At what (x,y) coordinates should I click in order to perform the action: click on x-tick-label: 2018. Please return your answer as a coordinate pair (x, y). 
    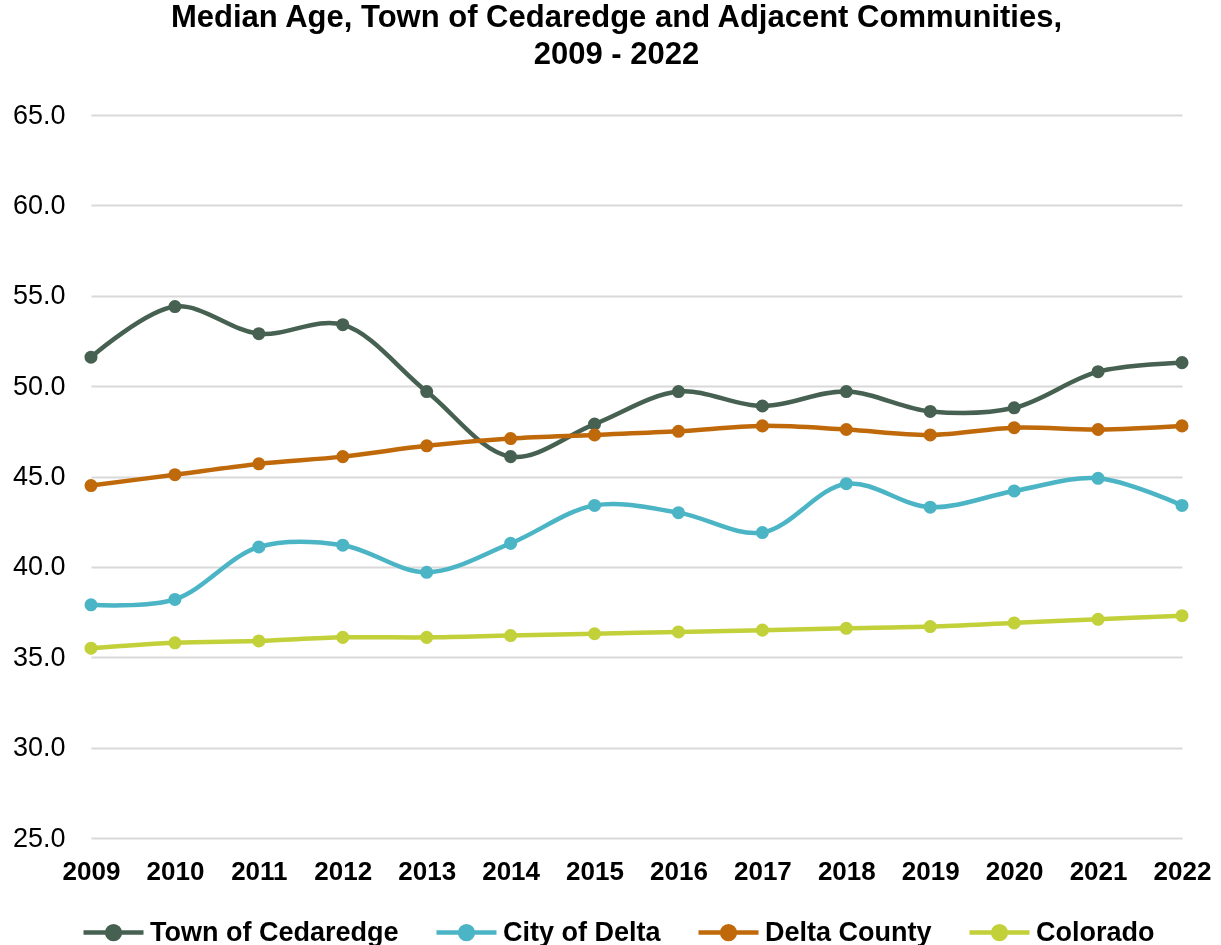
    Looking at the image, I should click on (846, 870).